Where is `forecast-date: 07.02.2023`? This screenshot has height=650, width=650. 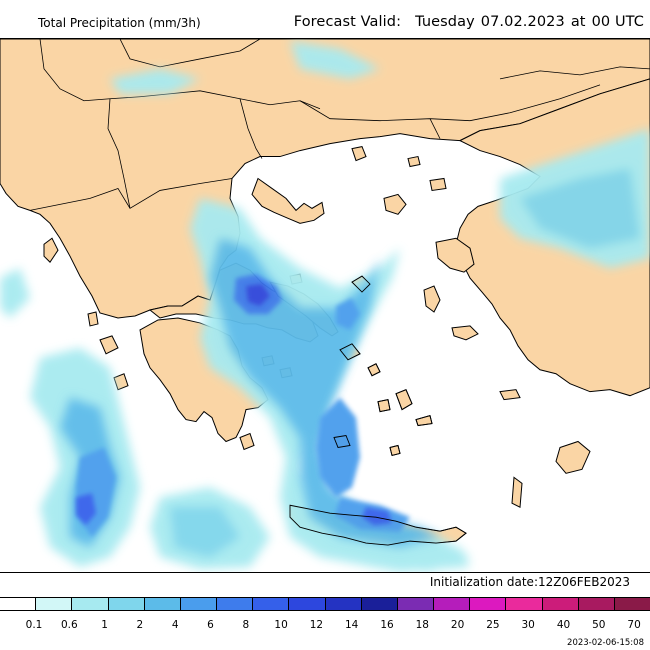
forecast-date: 07.02.2023 is located at coordinates (522, 22).